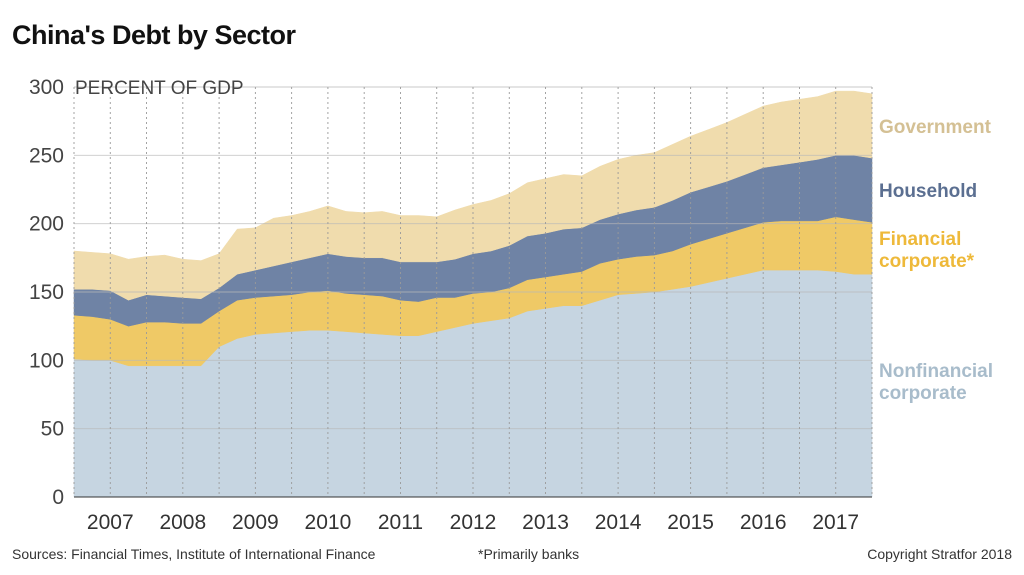 The height and width of the screenshot is (575, 1024). What do you see at coordinates (159, 88) in the screenshot?
I see `y-axis-label: PERCENT OF GDP` at bounding box center [159, 88].